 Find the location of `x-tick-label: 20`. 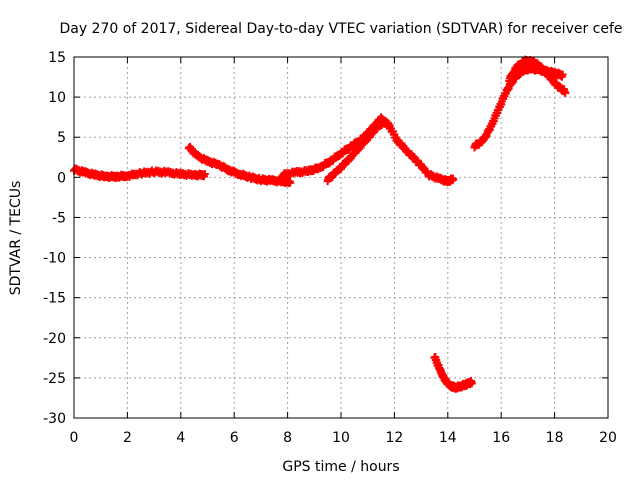

x-tick-label: 20 is located at coordinates (608, 438).